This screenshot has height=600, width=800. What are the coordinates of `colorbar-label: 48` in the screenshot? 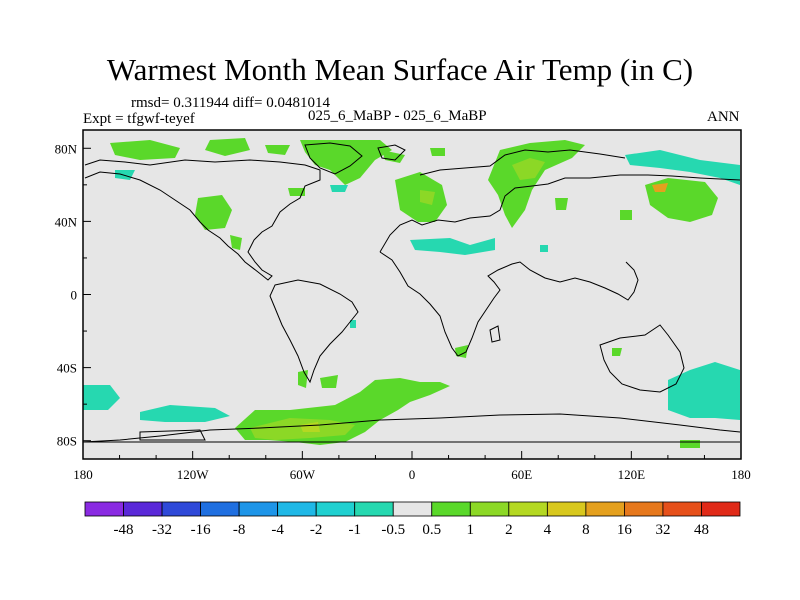 It's located at (701, 530).